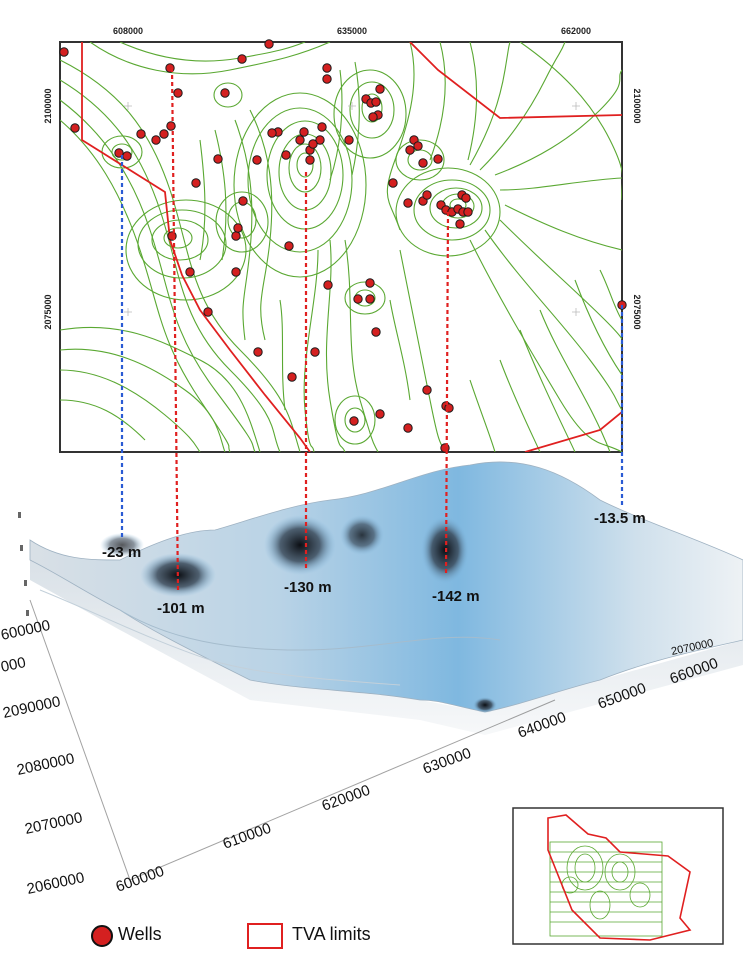 The width and height of the screenshot is (743, 972). I want to click on inset-tva-boundary, so click(619, 877).